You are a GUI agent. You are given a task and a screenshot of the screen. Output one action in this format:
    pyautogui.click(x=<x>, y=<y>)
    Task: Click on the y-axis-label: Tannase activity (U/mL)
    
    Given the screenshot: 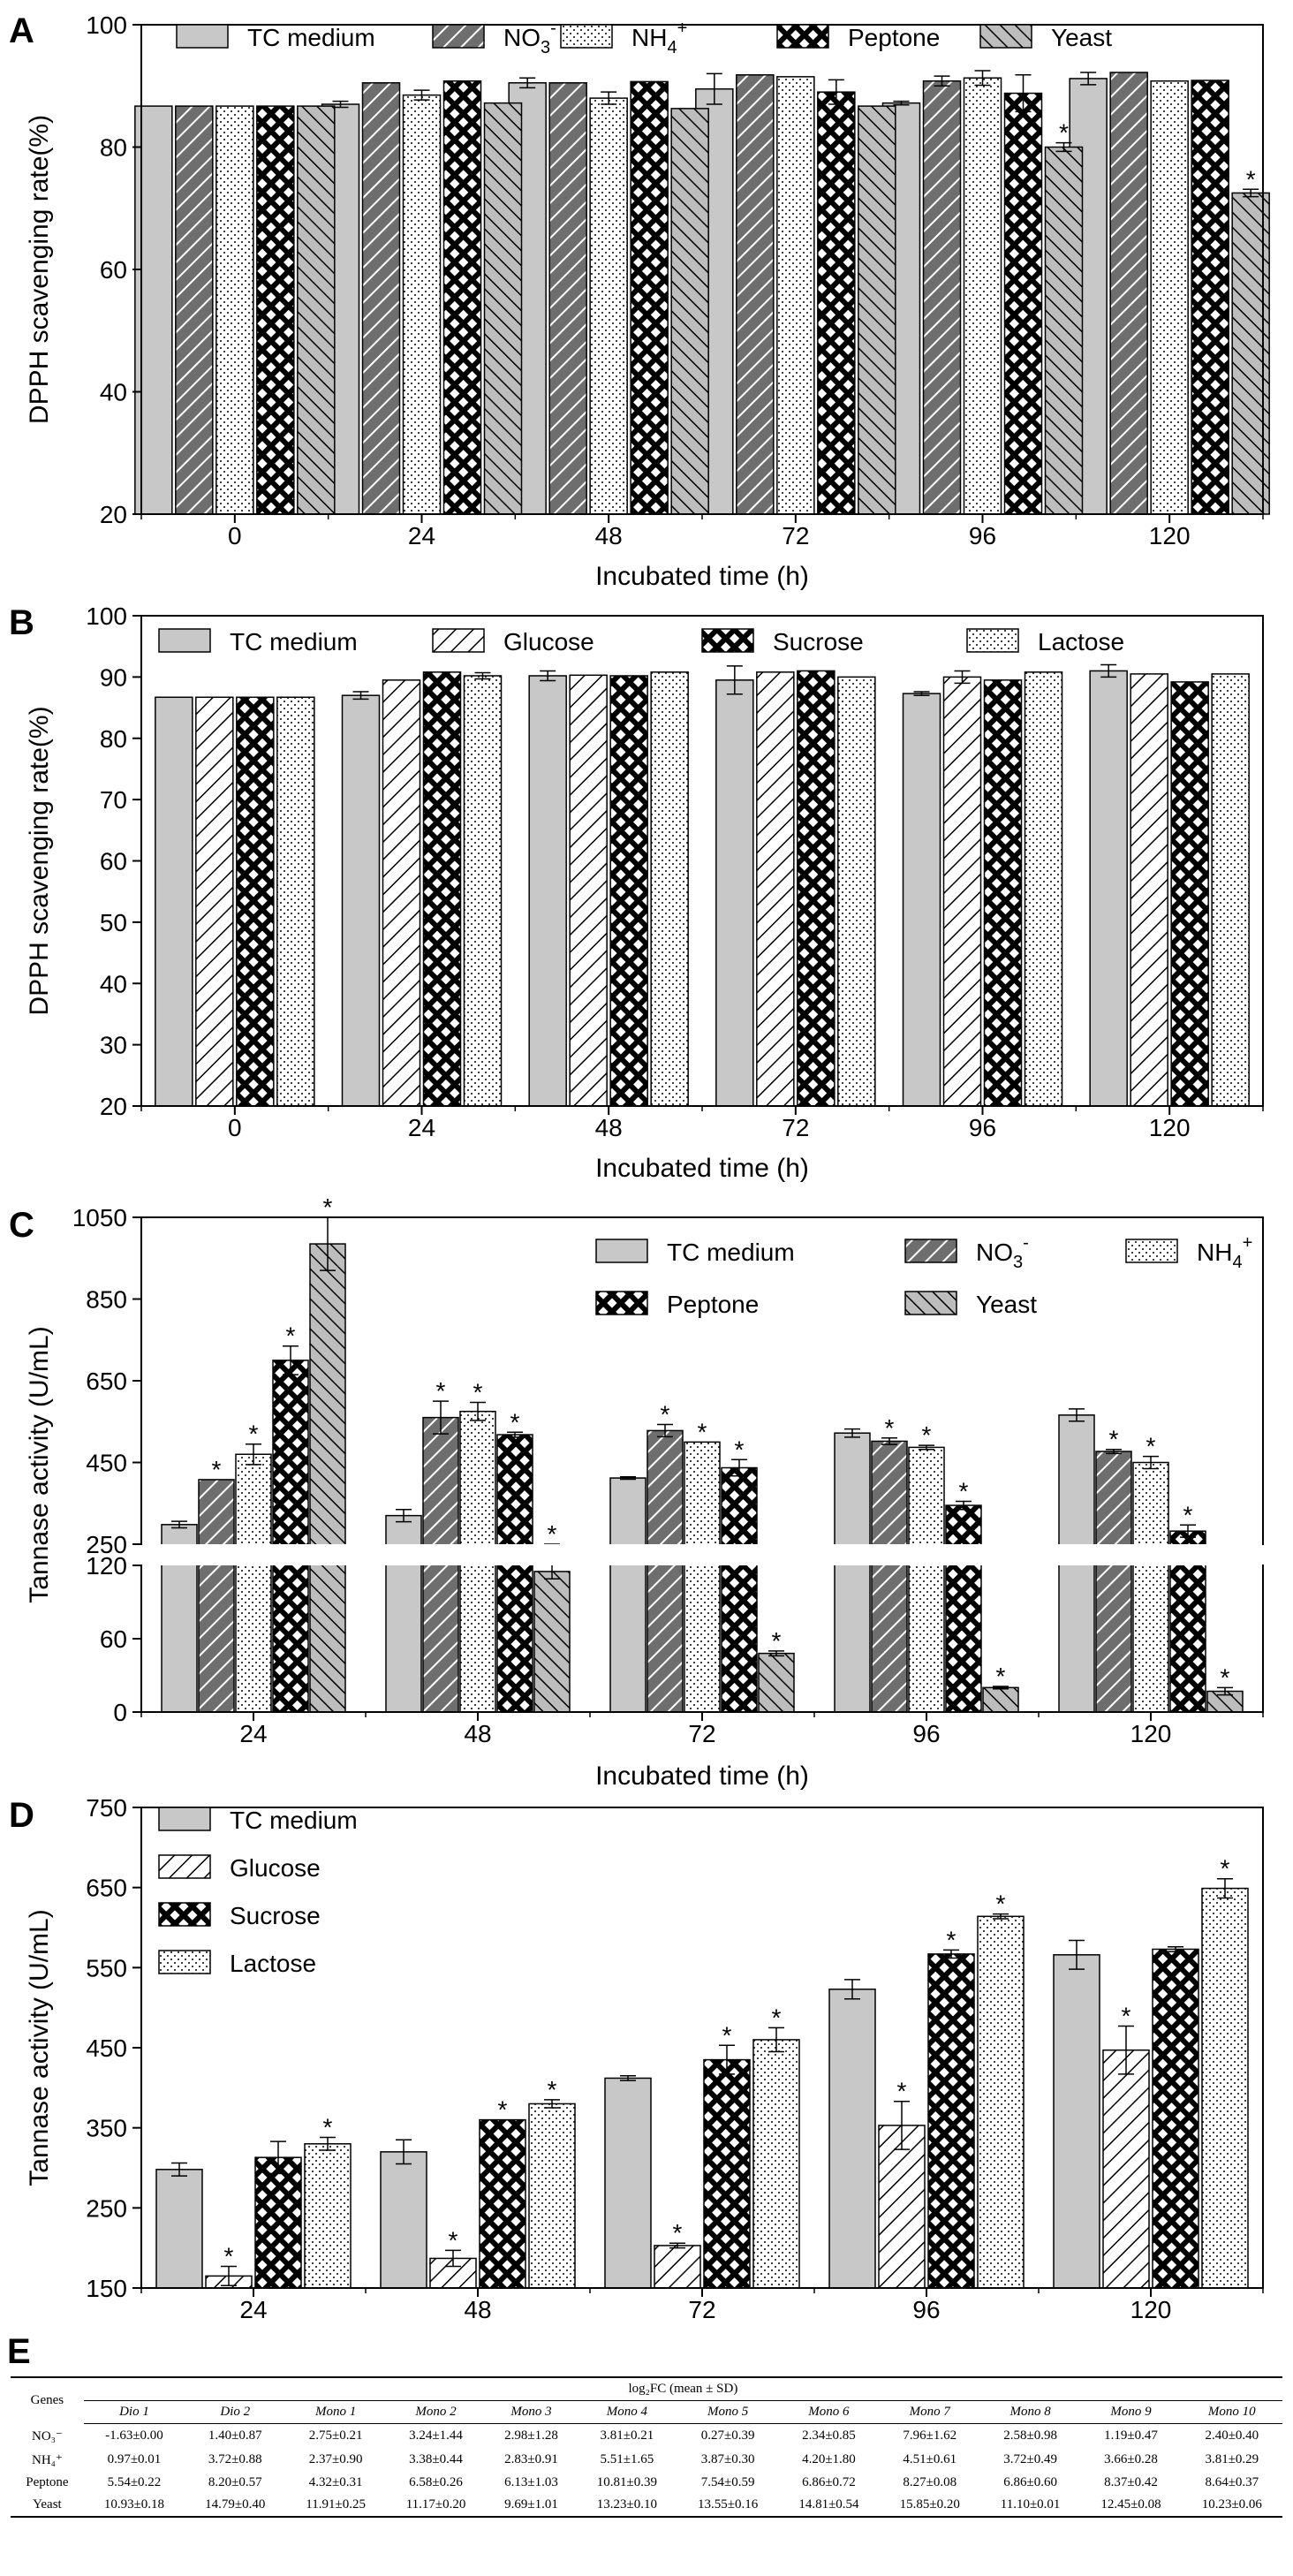 What is the action you would take?
    pyautogui.click(x=39, y=2048)
    